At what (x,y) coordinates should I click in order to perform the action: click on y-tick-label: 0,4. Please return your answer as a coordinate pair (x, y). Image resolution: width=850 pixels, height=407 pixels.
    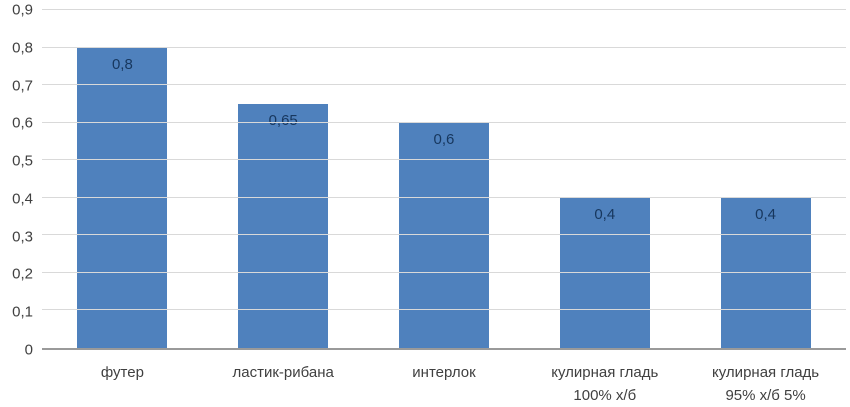
    Looking at the image, I should click on (22, 199).